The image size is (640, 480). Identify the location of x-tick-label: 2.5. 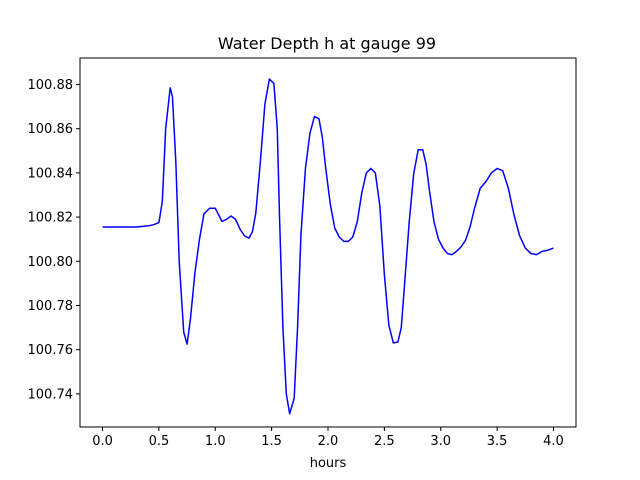
(384, 441).